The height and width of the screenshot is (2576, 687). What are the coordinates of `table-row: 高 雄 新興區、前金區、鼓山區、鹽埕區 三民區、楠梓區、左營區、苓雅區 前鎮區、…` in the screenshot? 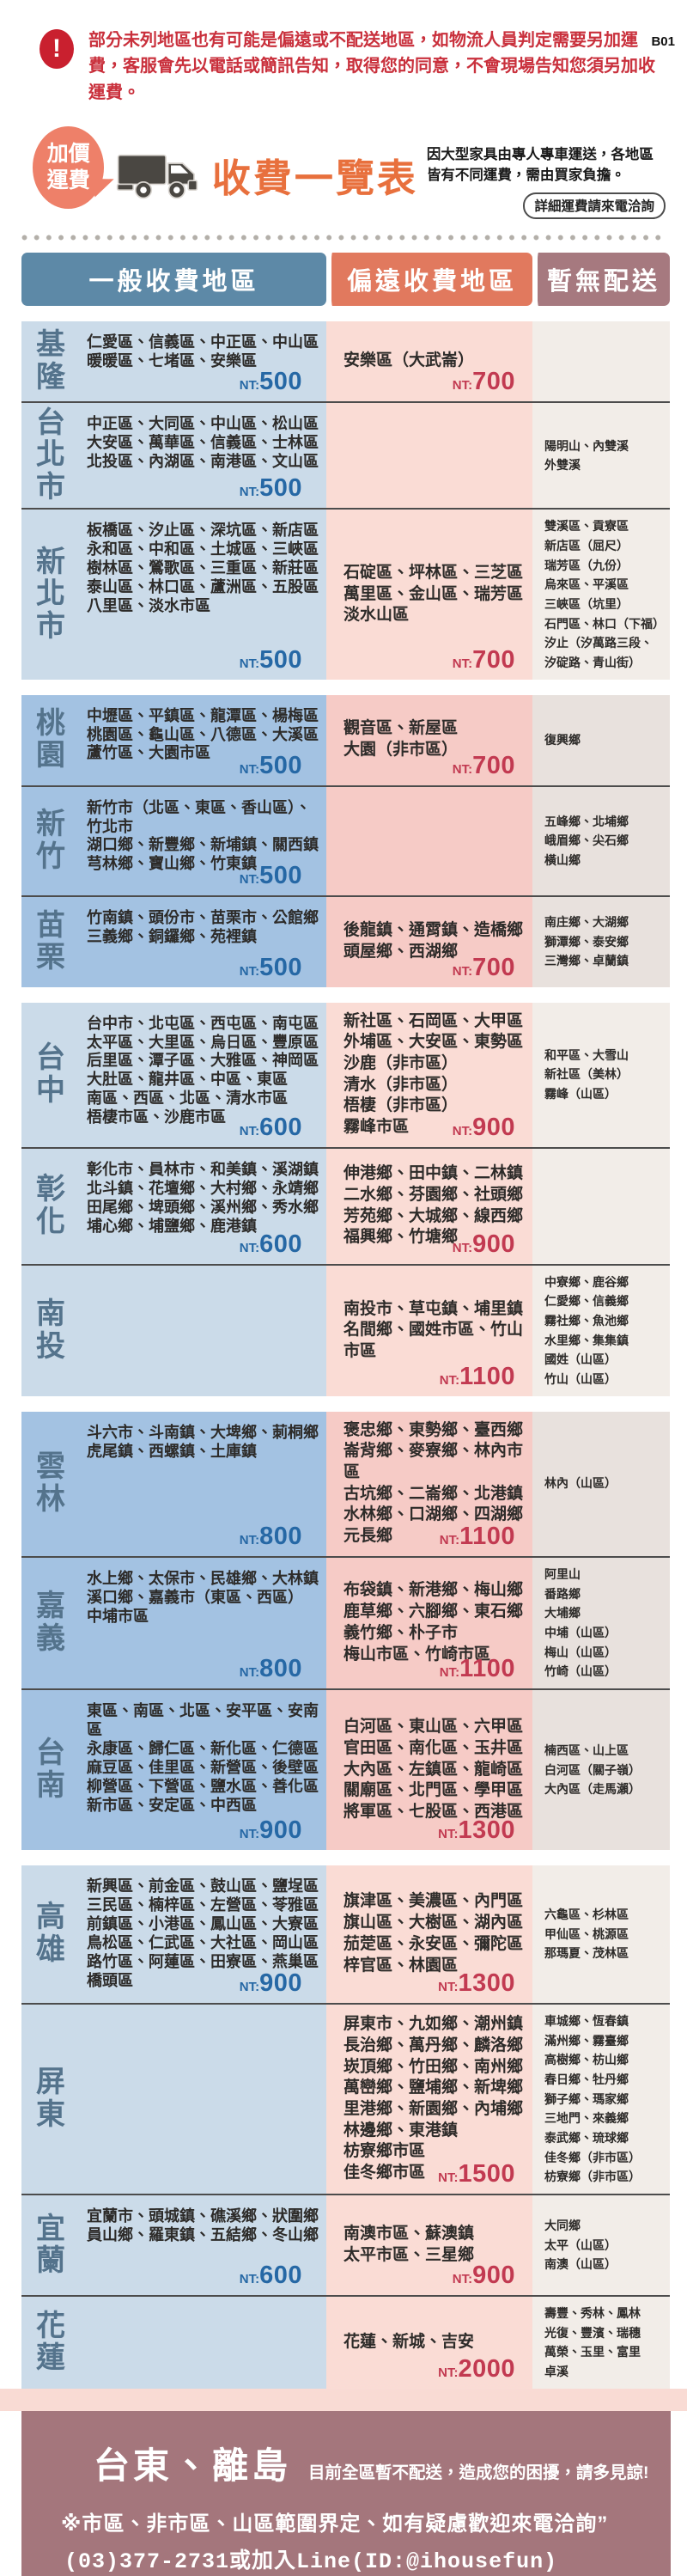 It's located at (345, 1934).